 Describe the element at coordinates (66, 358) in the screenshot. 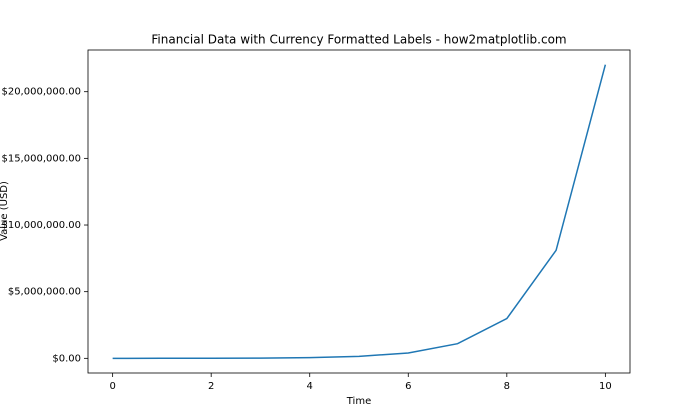

I see `y-tick-label: $0.00` at that location.